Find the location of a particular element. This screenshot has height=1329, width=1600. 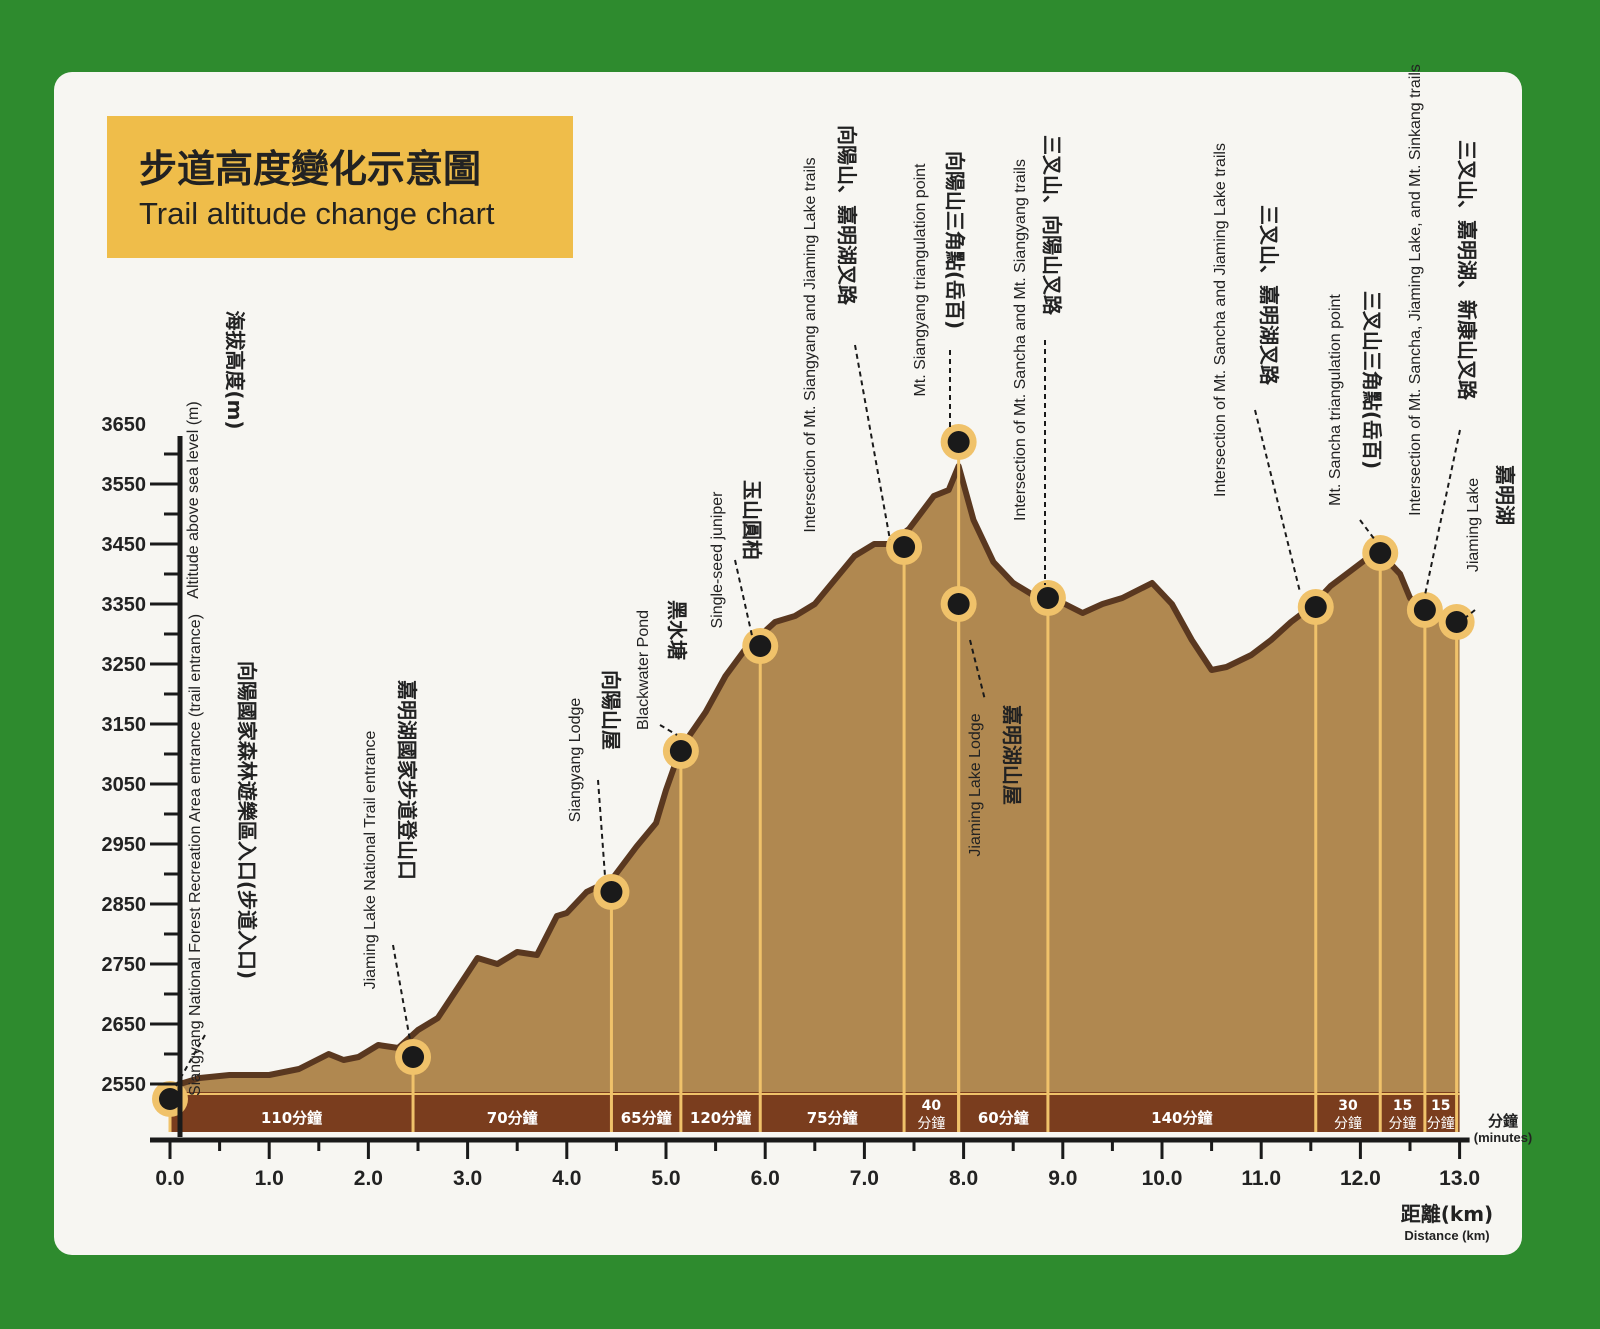

y-tick-label: 2950 is located at coordinates (124, 845).